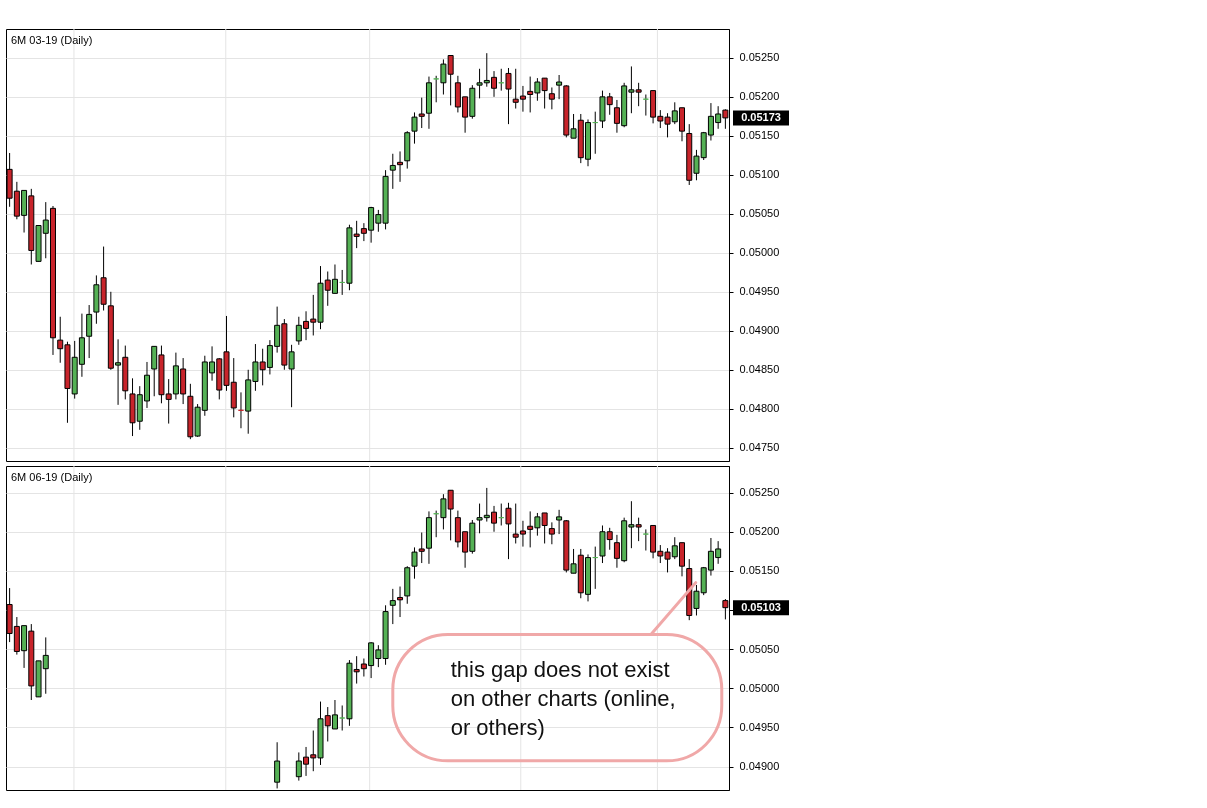 Image resolution: width=1207 pixels, height=808 pixels. What do you see at coordinates (52, 40) in the screenshot?
I see `chart-title: 6M 03-19 (Daily)` at bounding box center [52, 40].